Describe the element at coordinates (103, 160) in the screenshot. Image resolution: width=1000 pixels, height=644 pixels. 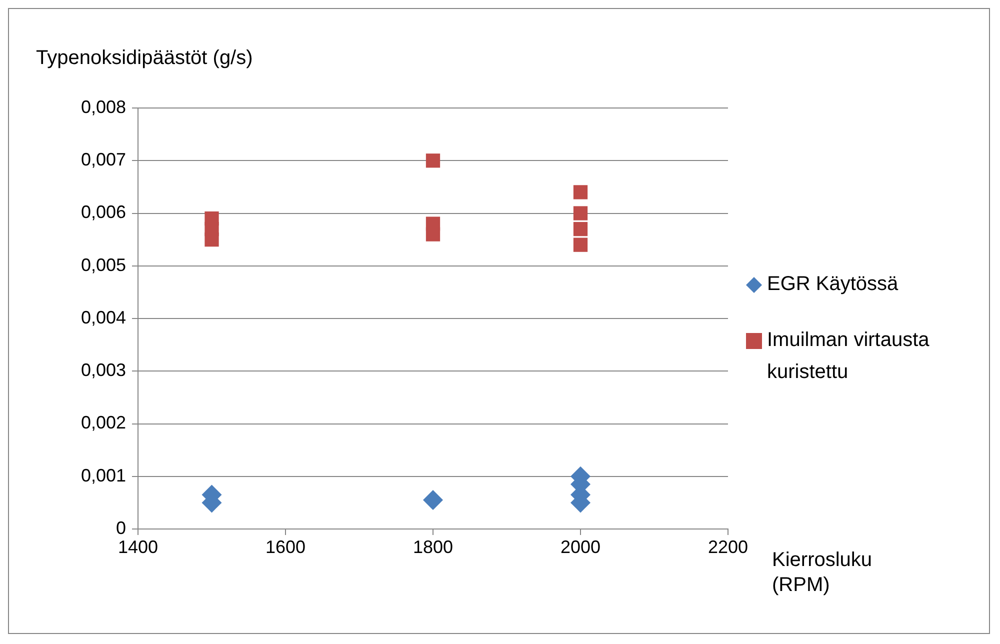
I see `y-tick-label: 0,007` at that location.